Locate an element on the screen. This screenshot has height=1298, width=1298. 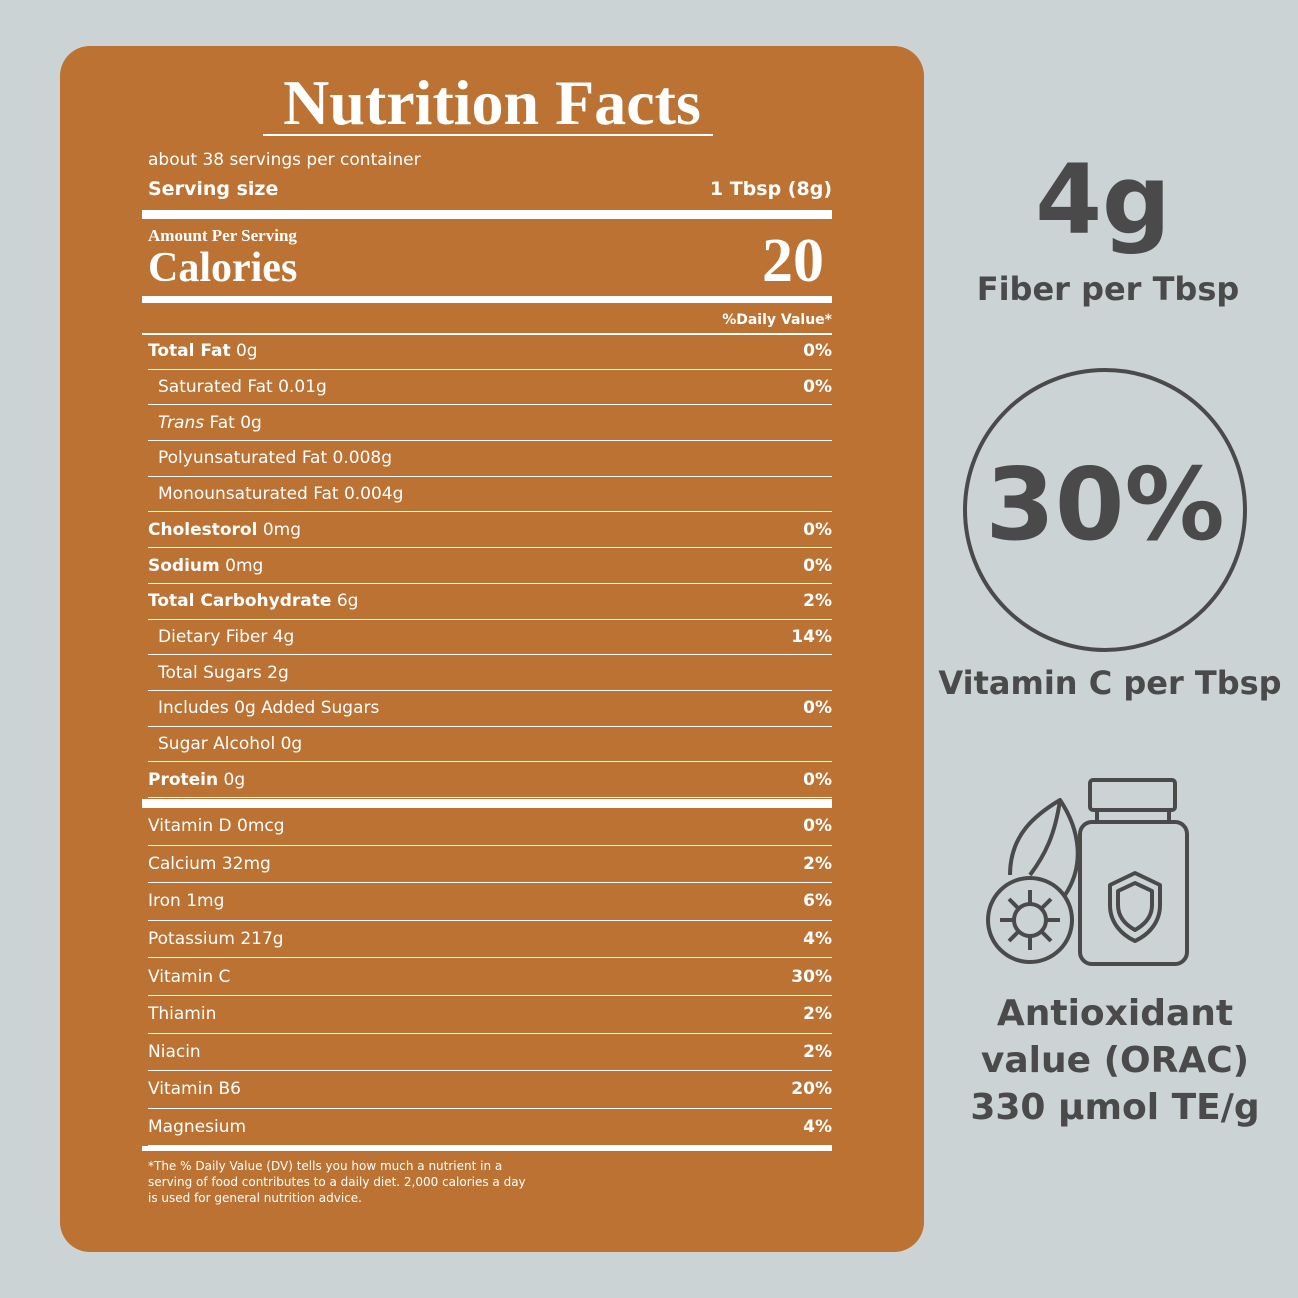
nutrient-name: Trans Fat 0g is located at coordinates (490, 423).